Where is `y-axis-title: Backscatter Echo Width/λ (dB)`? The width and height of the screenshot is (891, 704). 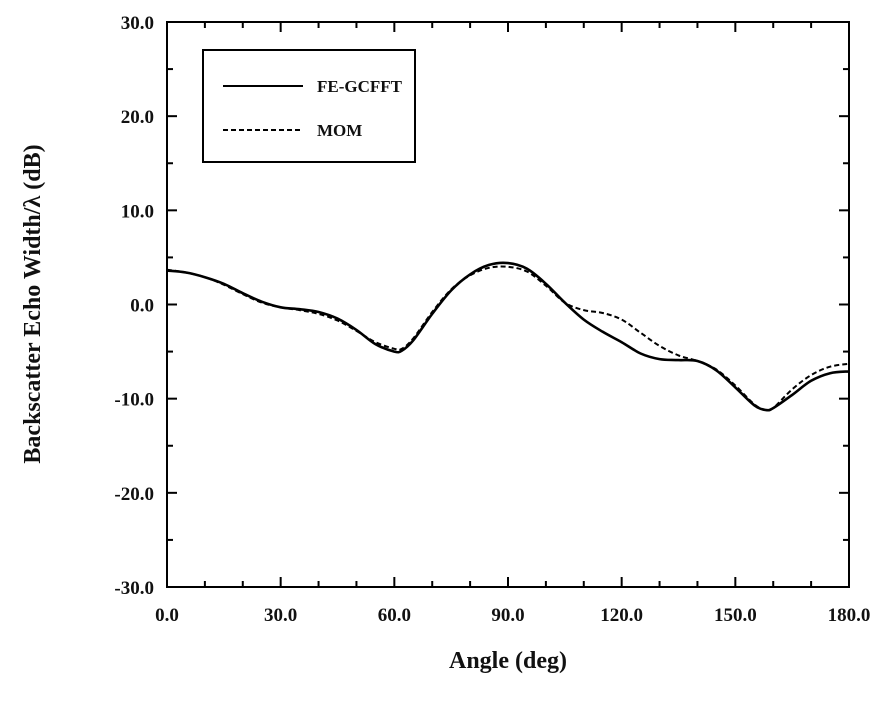 y-axis-title: Backscatter Echo Width/λ (dB) is located at coordinates (33, 303).